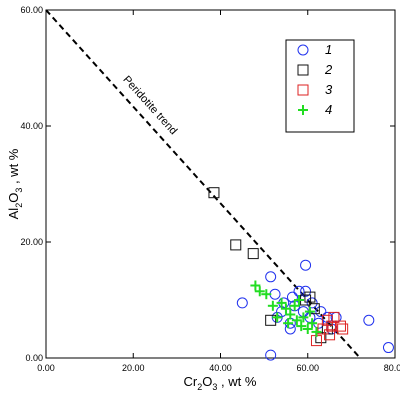  Describe the element at coordinates (13, 198) in the screenshot. I see `y-title-mid: O` at that location.